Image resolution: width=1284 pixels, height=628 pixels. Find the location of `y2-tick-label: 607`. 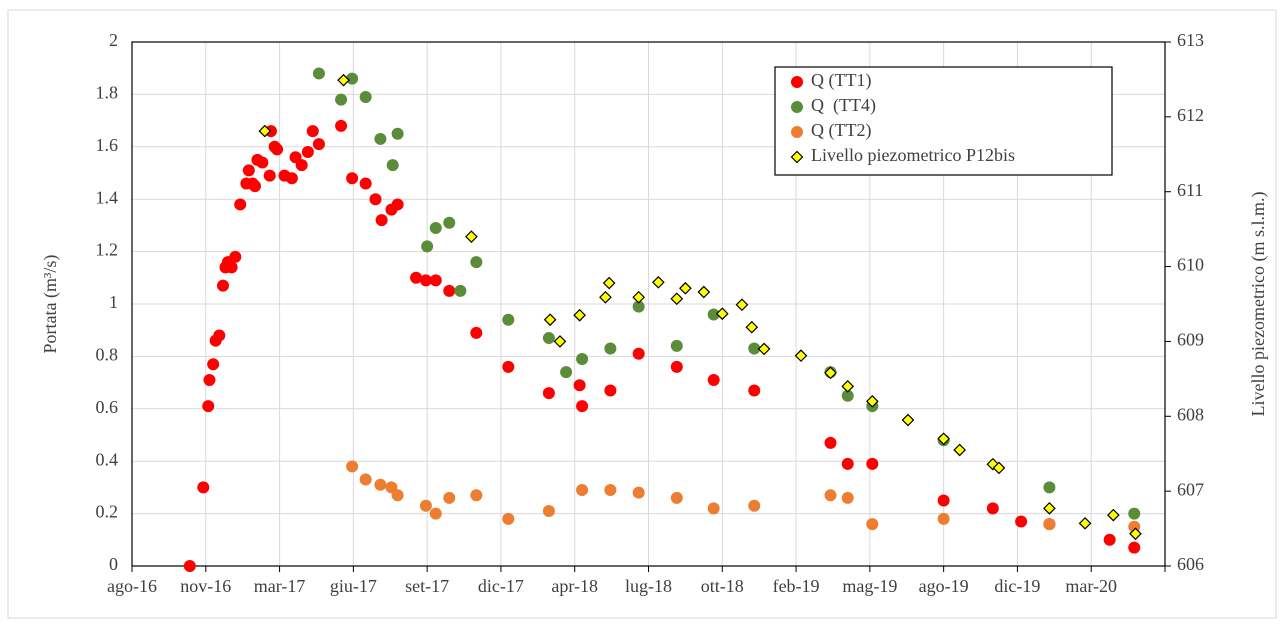

y2-tick-label: 607 is located at coordinates (1190, 489).